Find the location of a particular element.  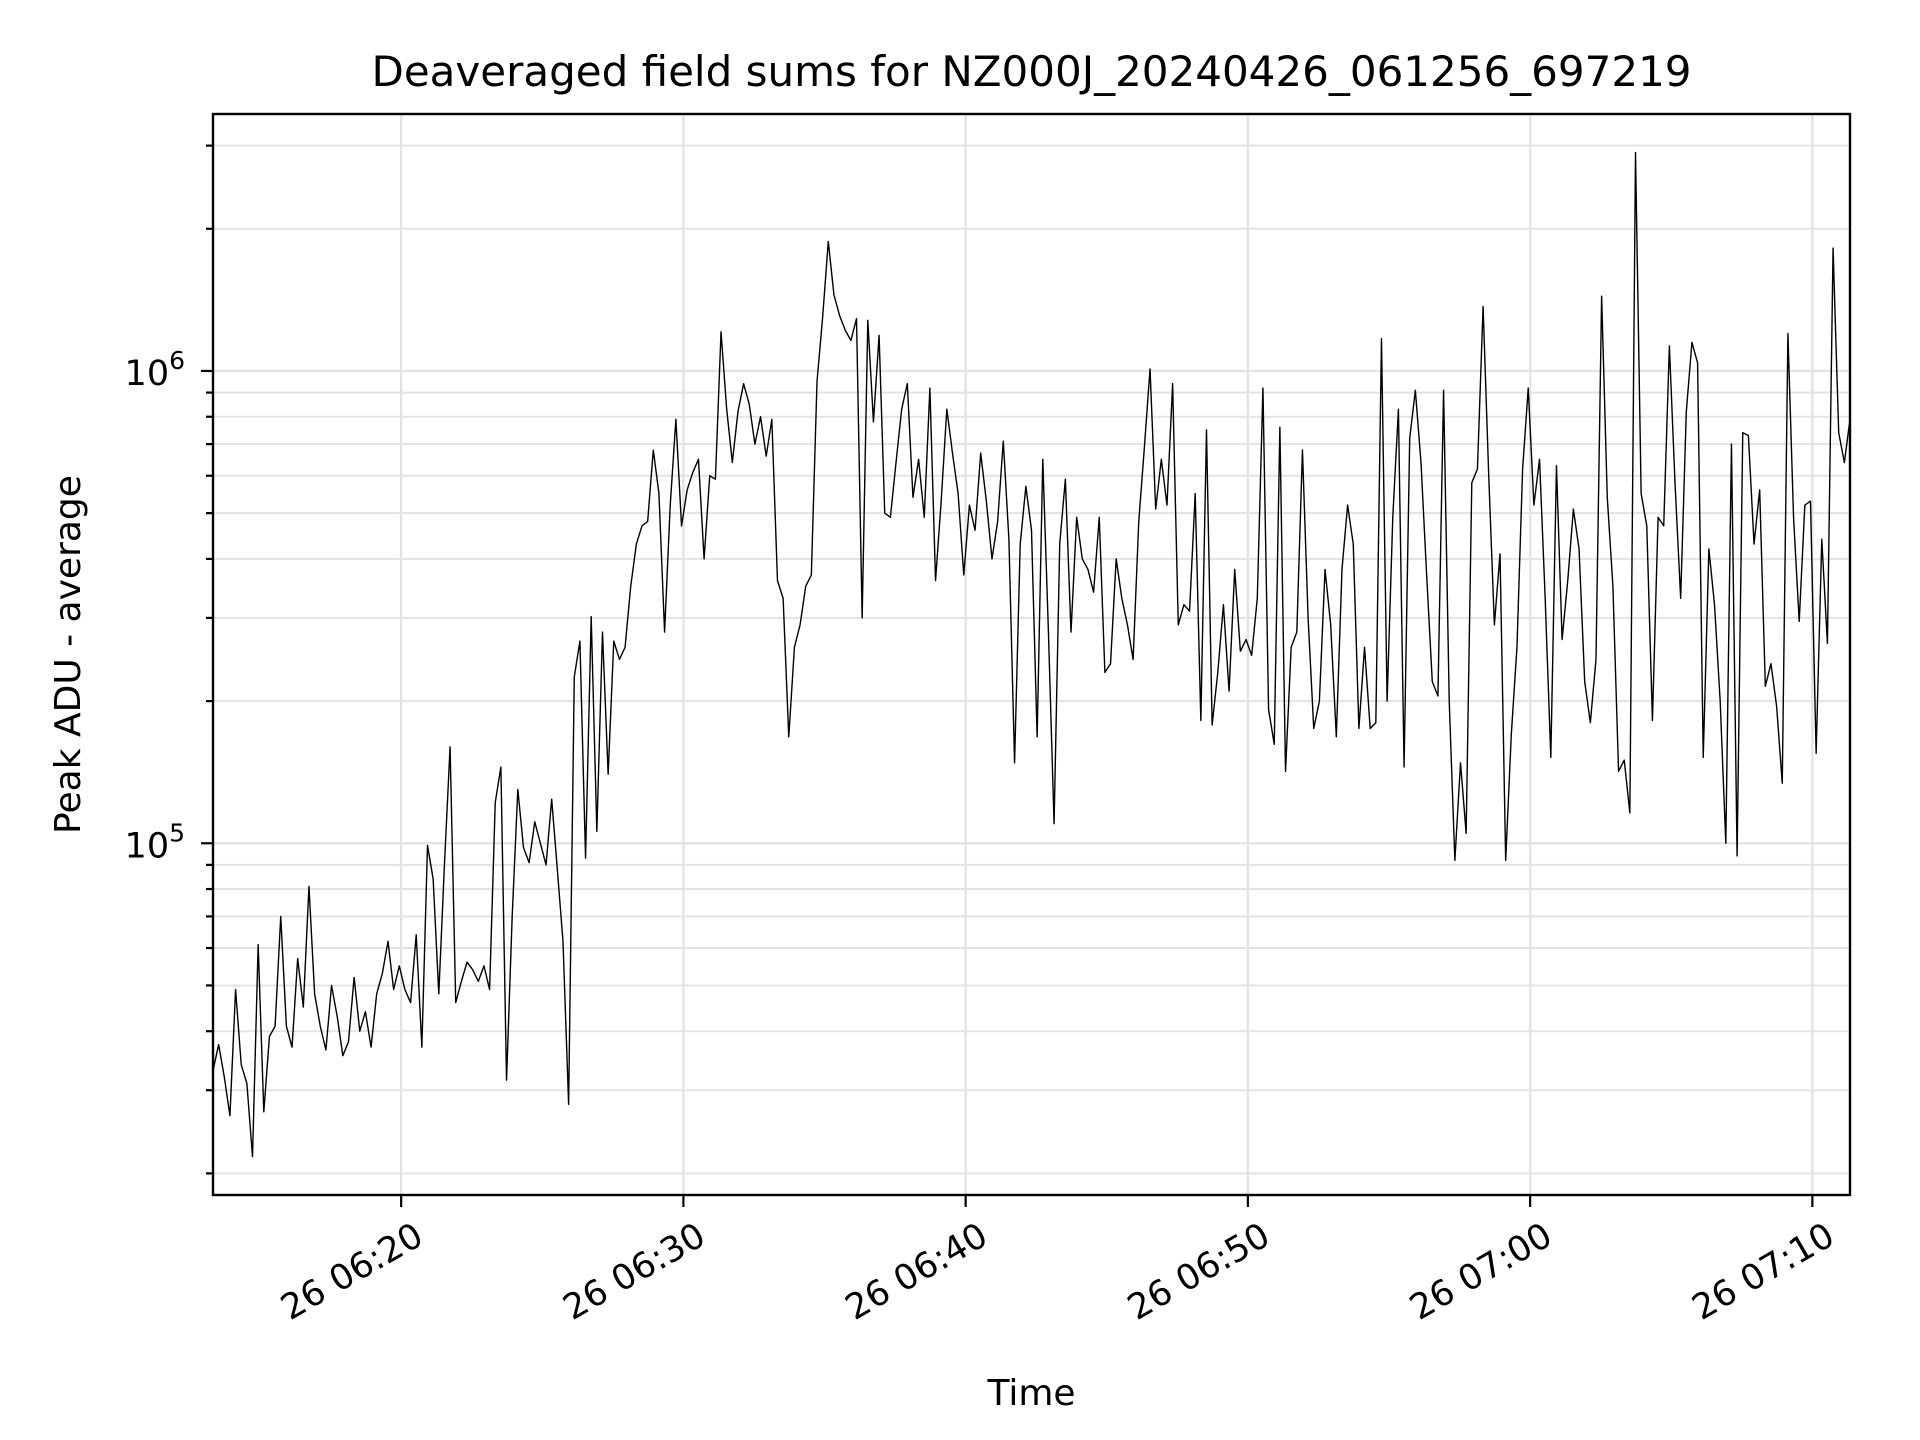

x-tick-label: 26 06:20 is located at coordinates (352, 1272).